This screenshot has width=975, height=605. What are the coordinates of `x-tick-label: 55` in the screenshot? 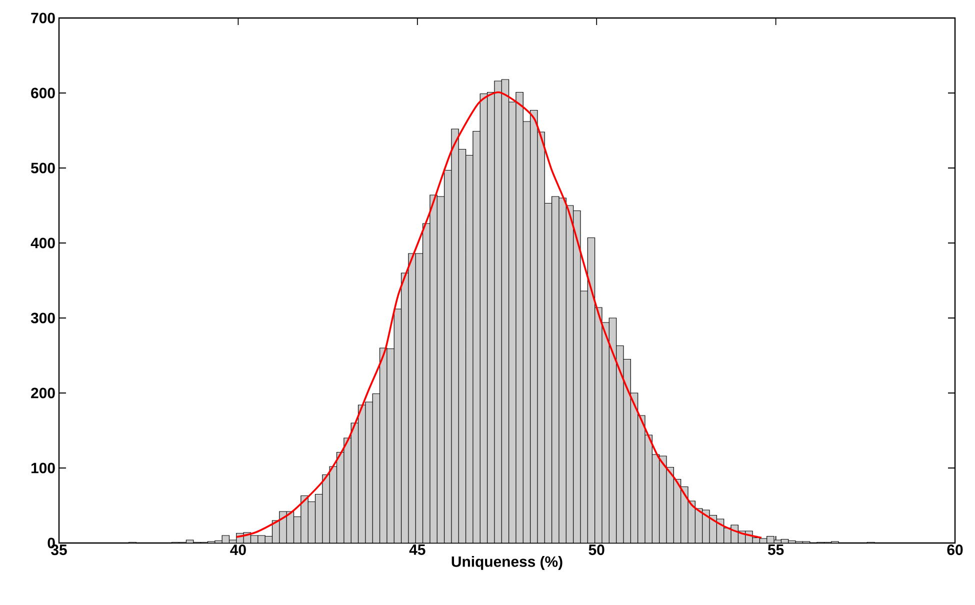 It's located at (776, 549).